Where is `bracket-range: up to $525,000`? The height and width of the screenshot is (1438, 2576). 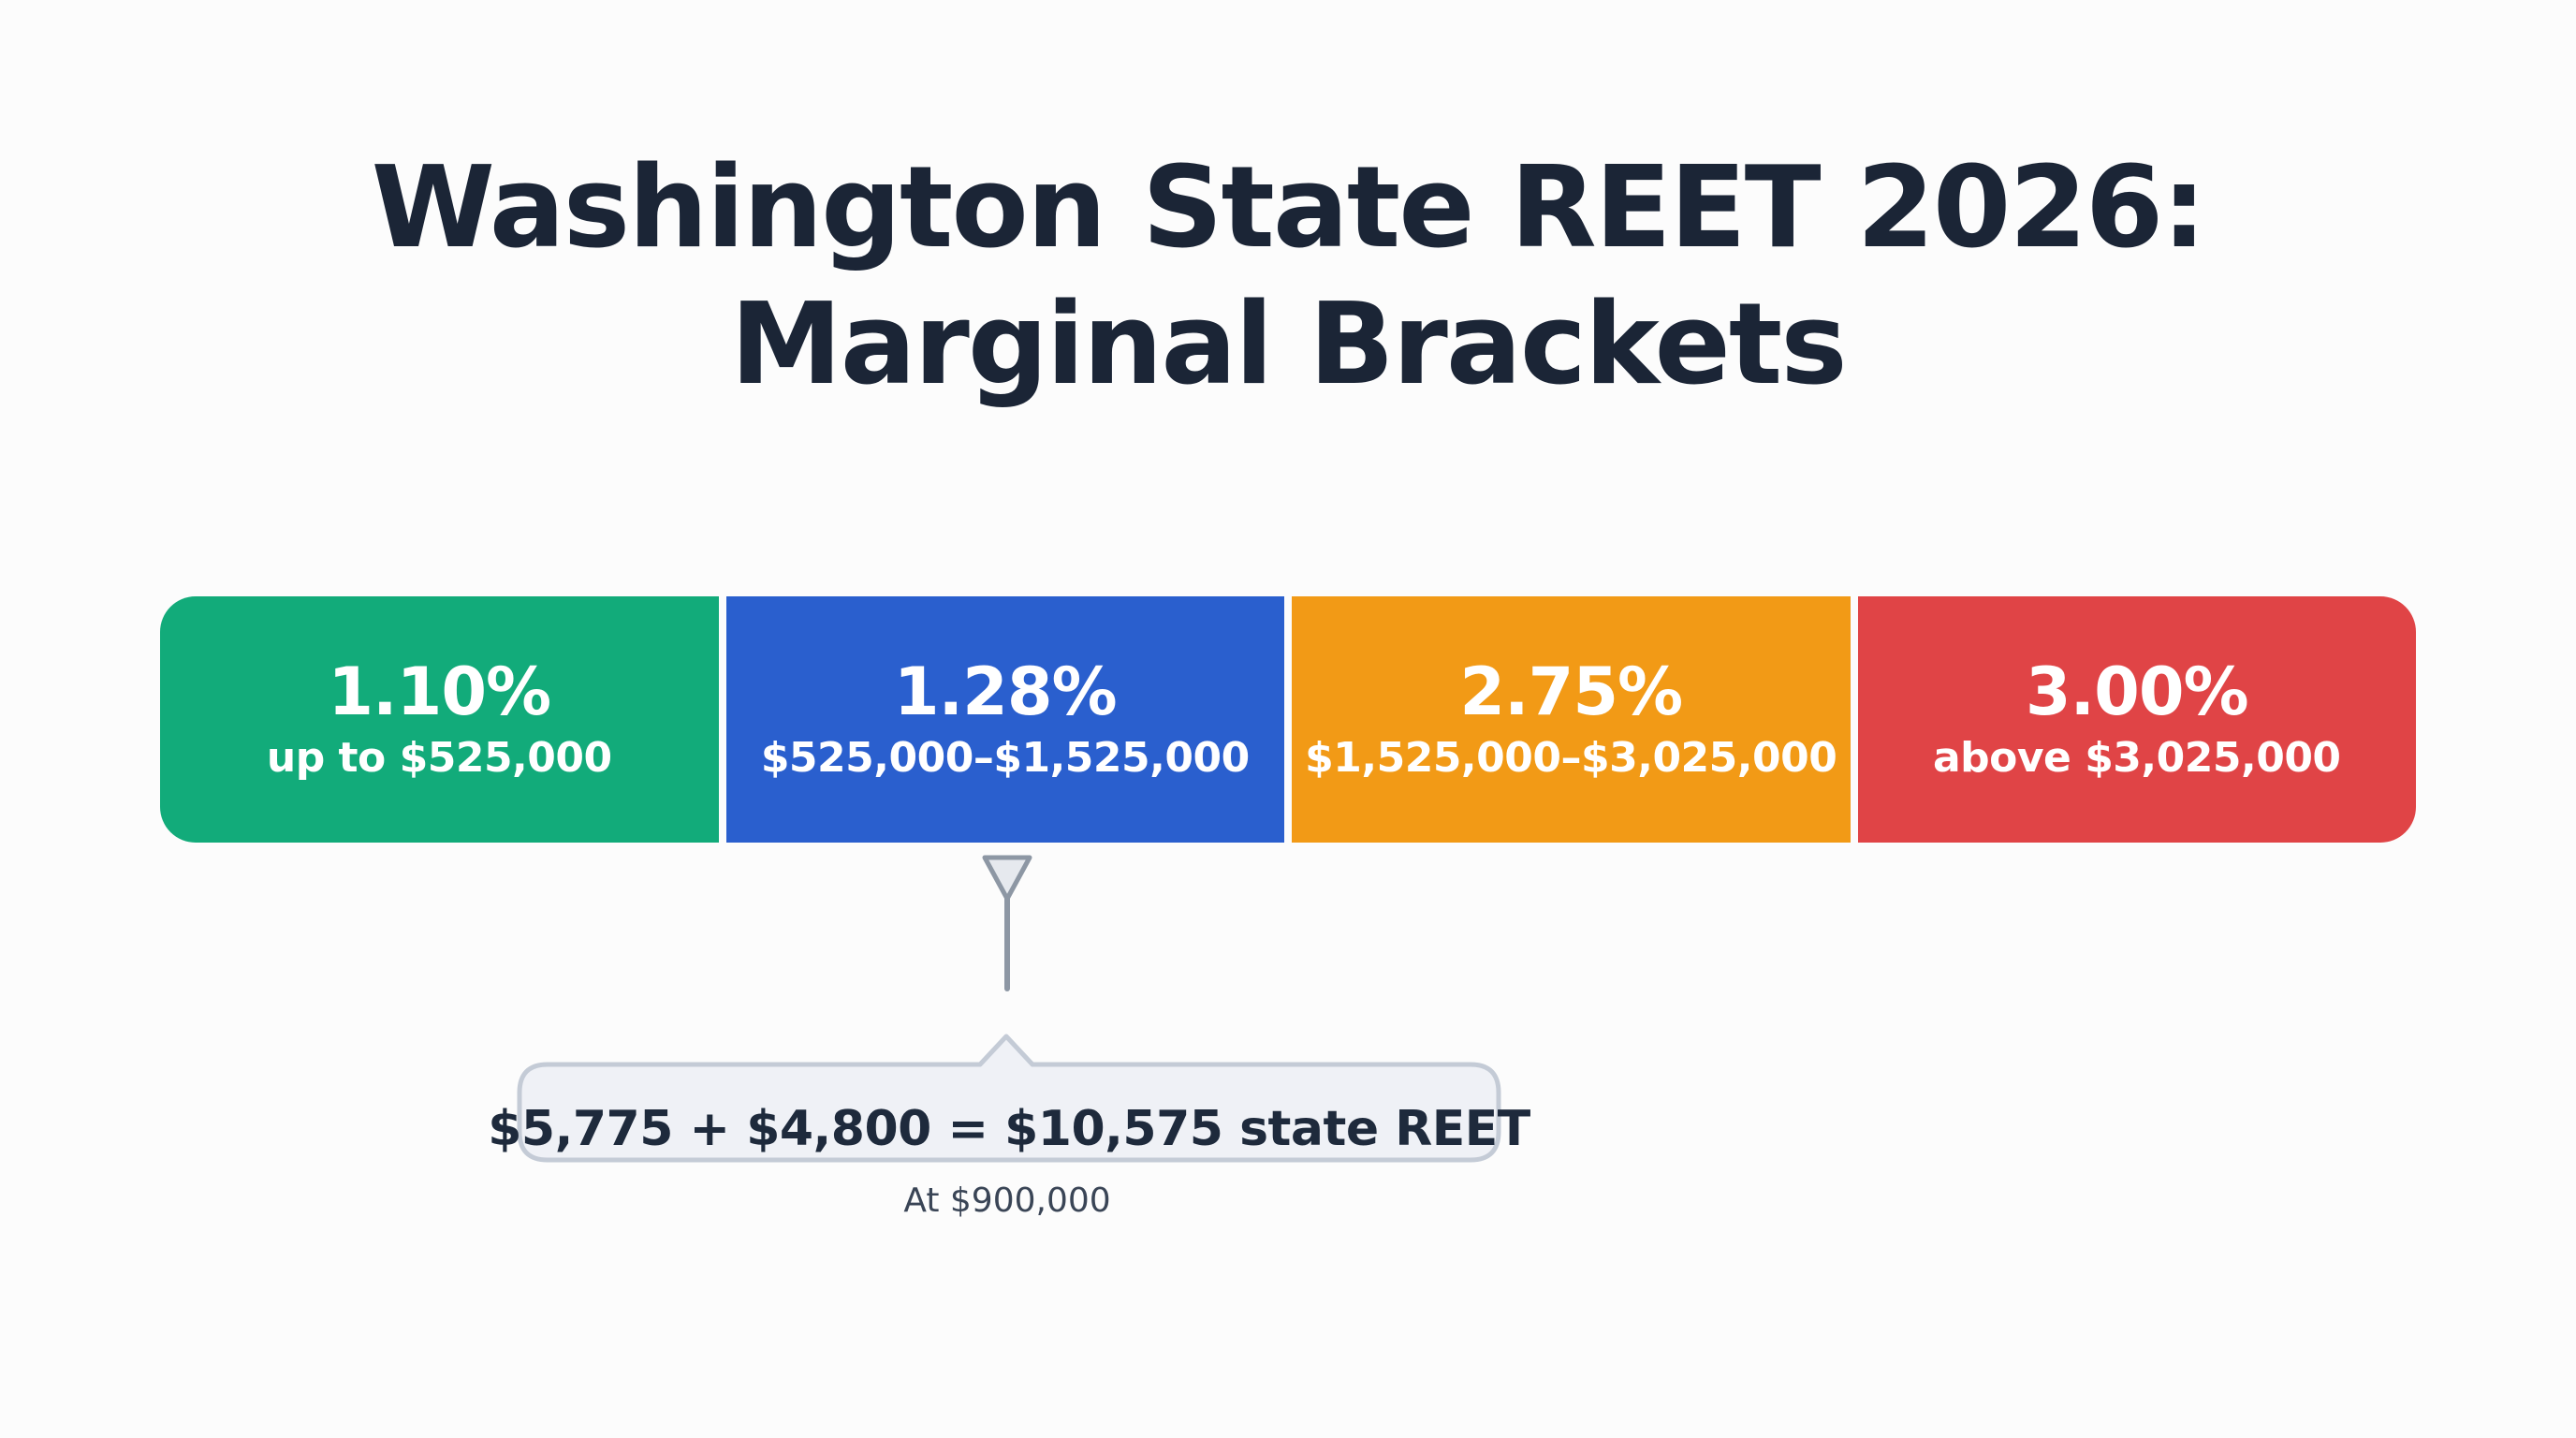 bracket-range: up to $525,000 is located at coordinates (439, 757).